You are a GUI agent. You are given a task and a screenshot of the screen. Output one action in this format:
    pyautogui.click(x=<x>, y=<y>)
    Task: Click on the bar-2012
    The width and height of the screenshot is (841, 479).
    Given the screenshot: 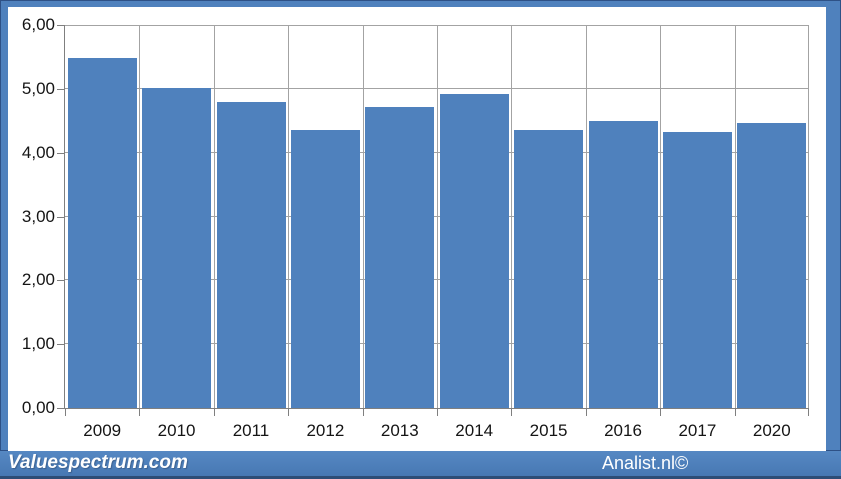 What is the action you would take?
    pyautogui.click(x=325, y=269)
    